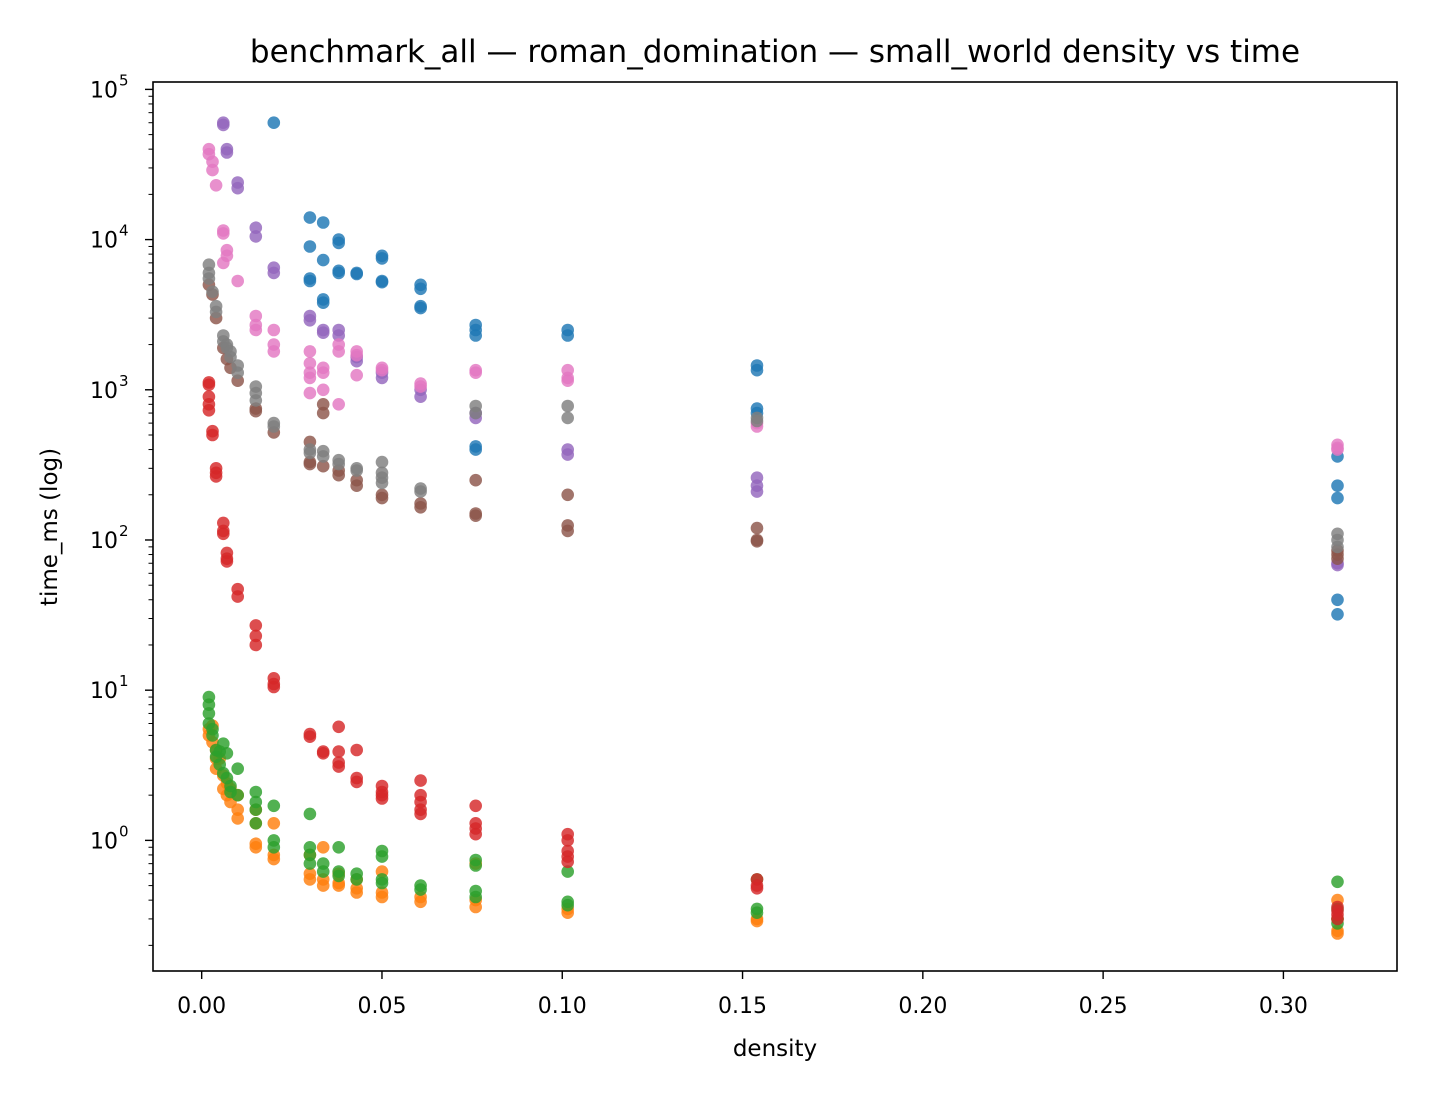  I want to click on x-tick-label: 0.20, so click(922, 1006).